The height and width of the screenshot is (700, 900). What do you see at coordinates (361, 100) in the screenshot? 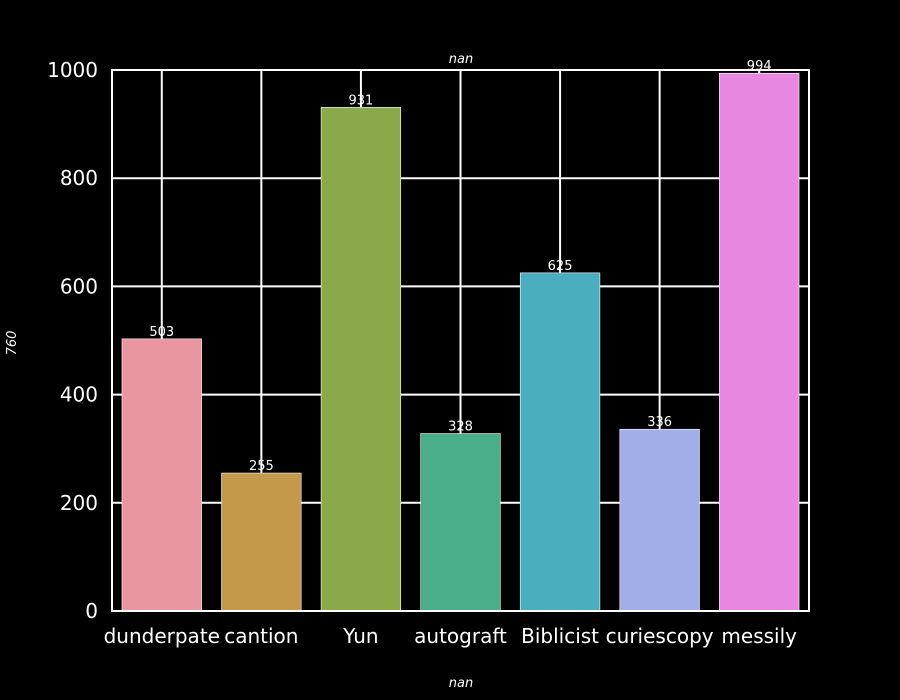
I see `data-label-Yun: 931` at bounding box center [361, 100].